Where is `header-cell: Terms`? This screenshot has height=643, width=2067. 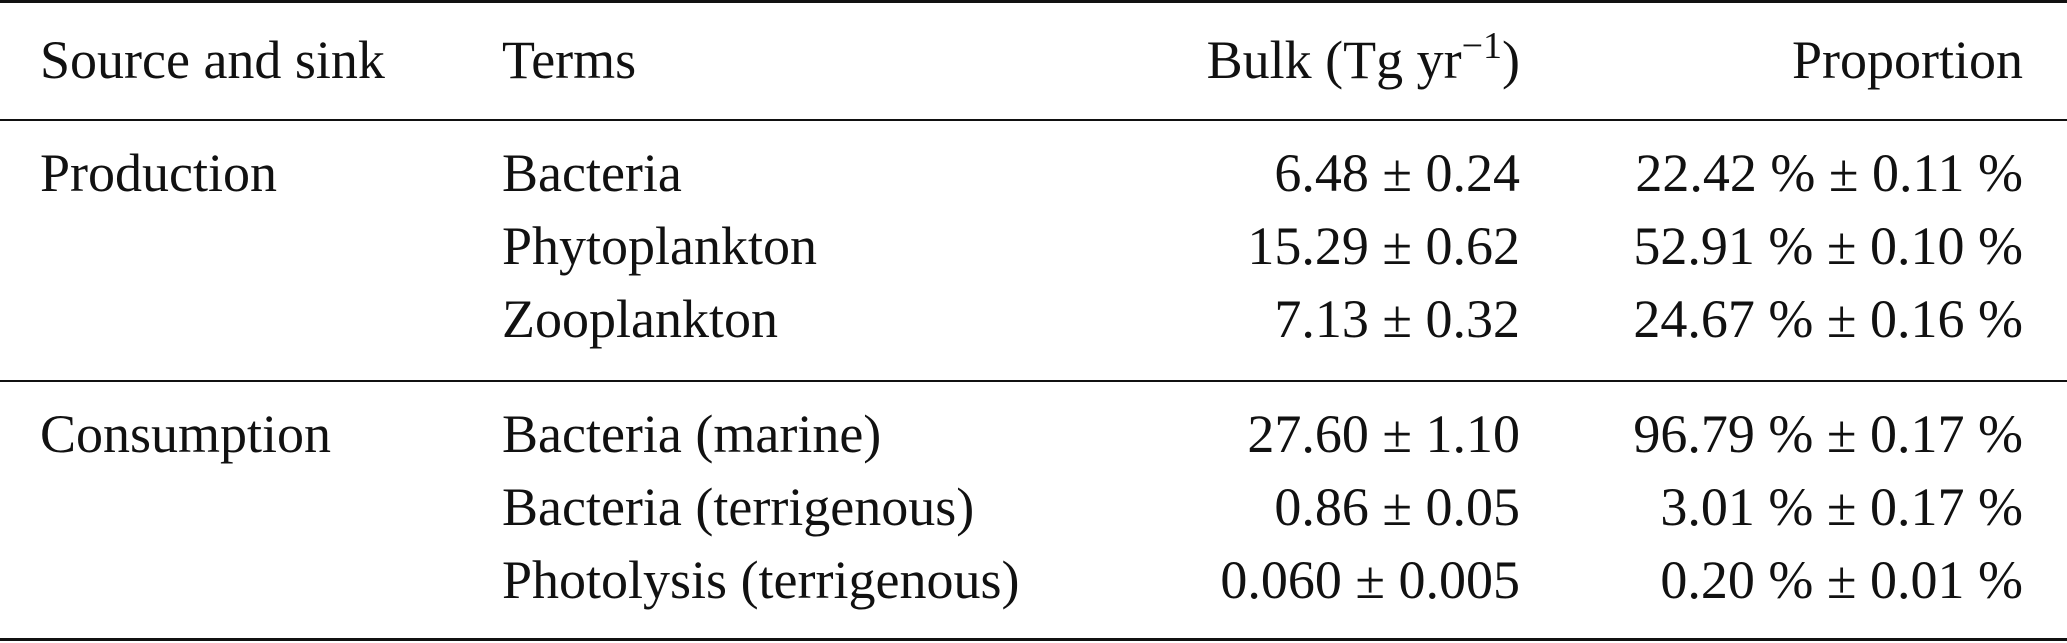
header-cell: Terms is located at coordinates (569, 60).